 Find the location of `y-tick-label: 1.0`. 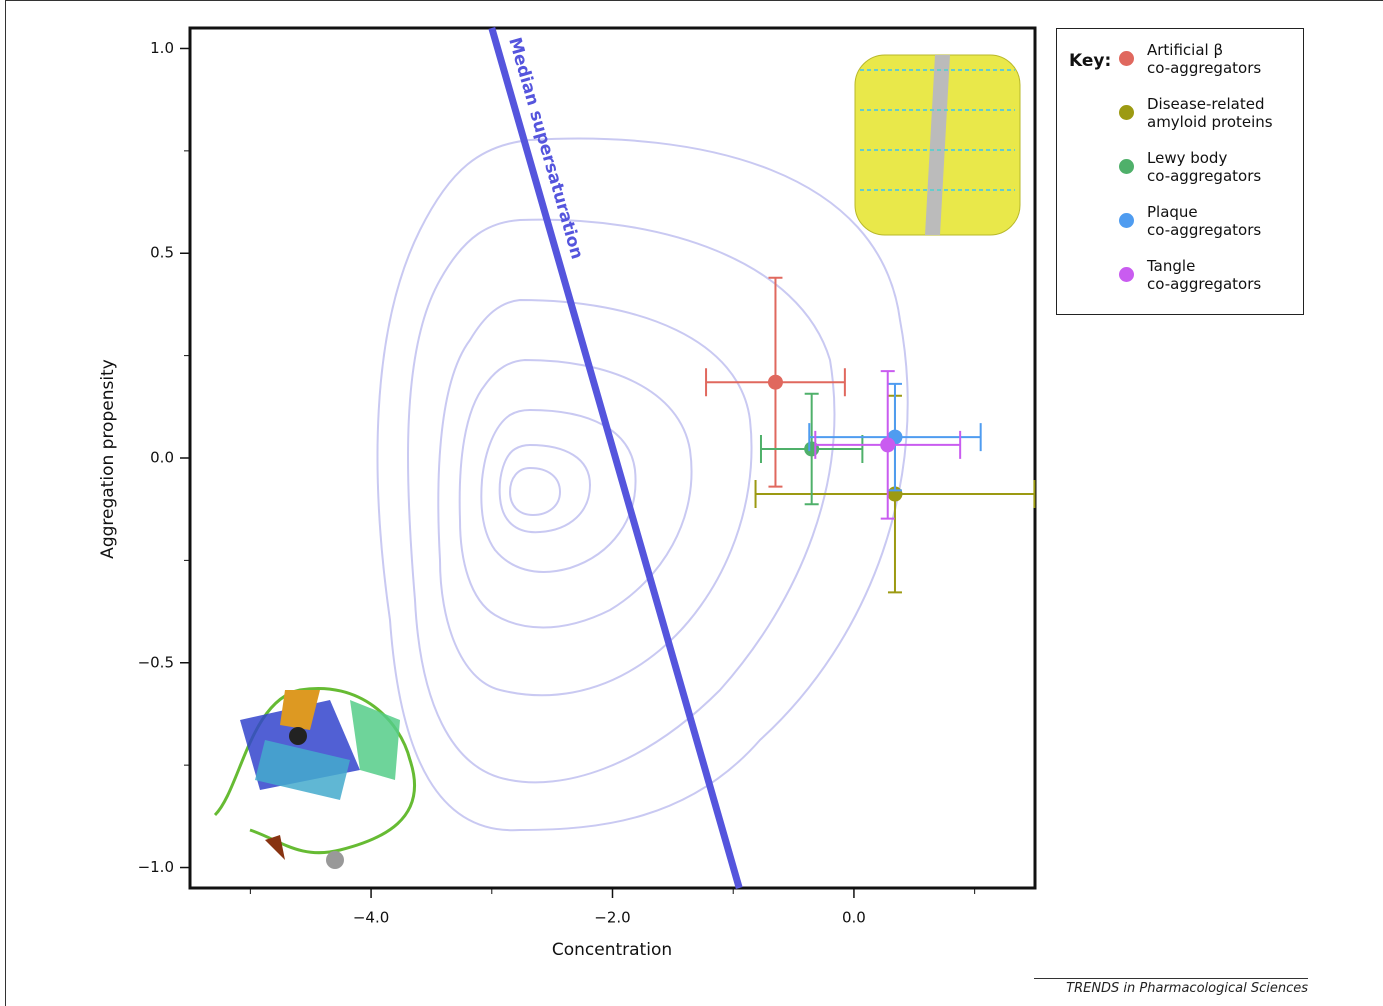

y-tick-label: 1.0 is located at coordinates (162, 48).